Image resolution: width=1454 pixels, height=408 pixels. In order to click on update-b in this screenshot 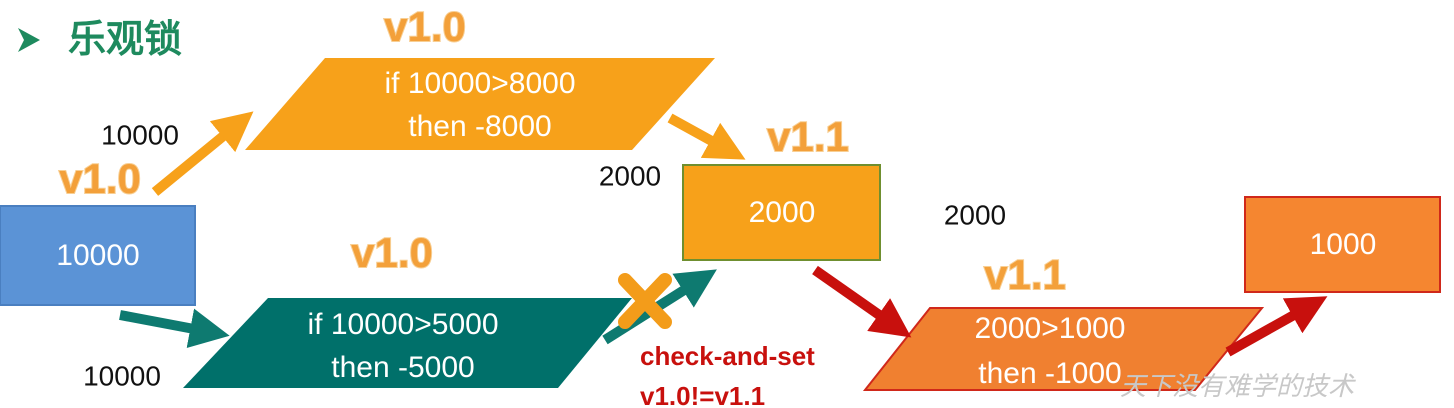, I will do `click(407, 343)`.